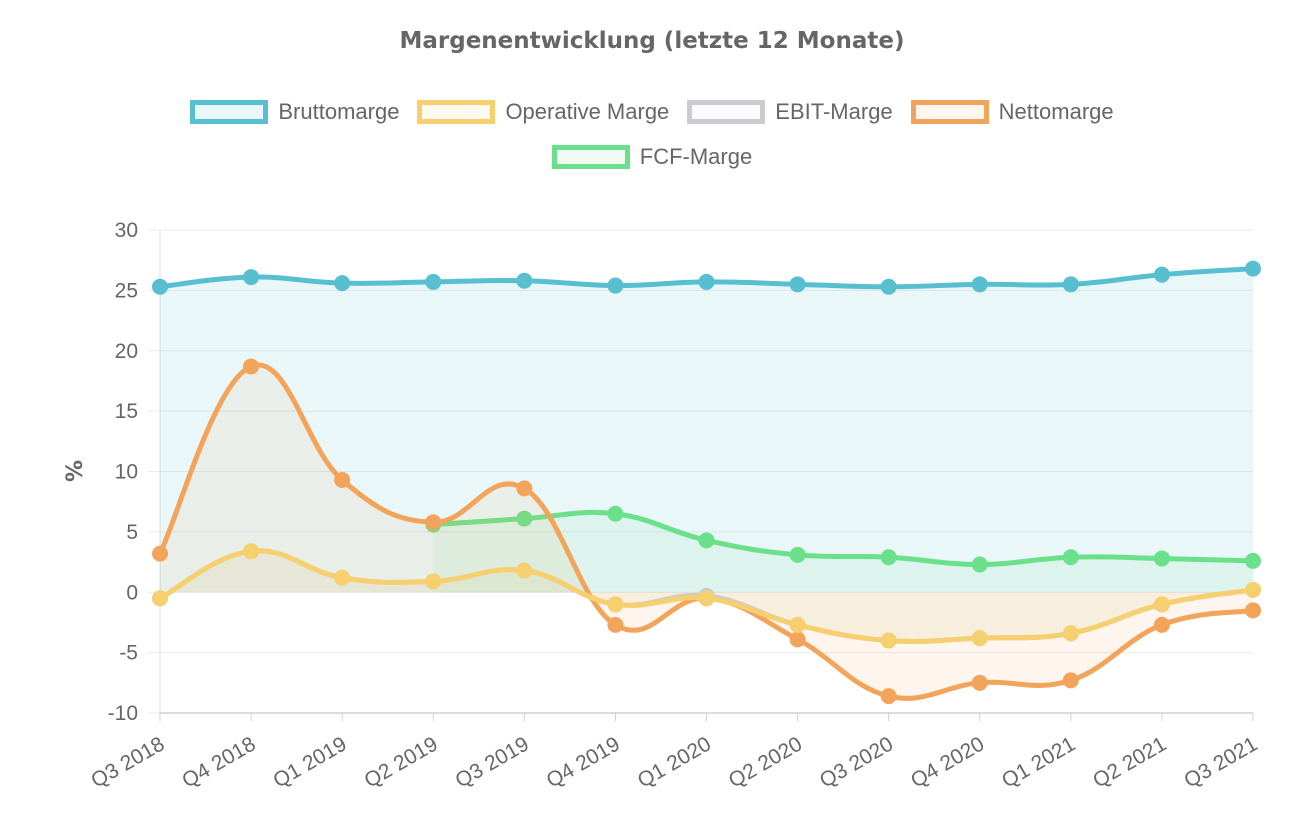  I want to click on y-axis-title: %, so click(75, 471).